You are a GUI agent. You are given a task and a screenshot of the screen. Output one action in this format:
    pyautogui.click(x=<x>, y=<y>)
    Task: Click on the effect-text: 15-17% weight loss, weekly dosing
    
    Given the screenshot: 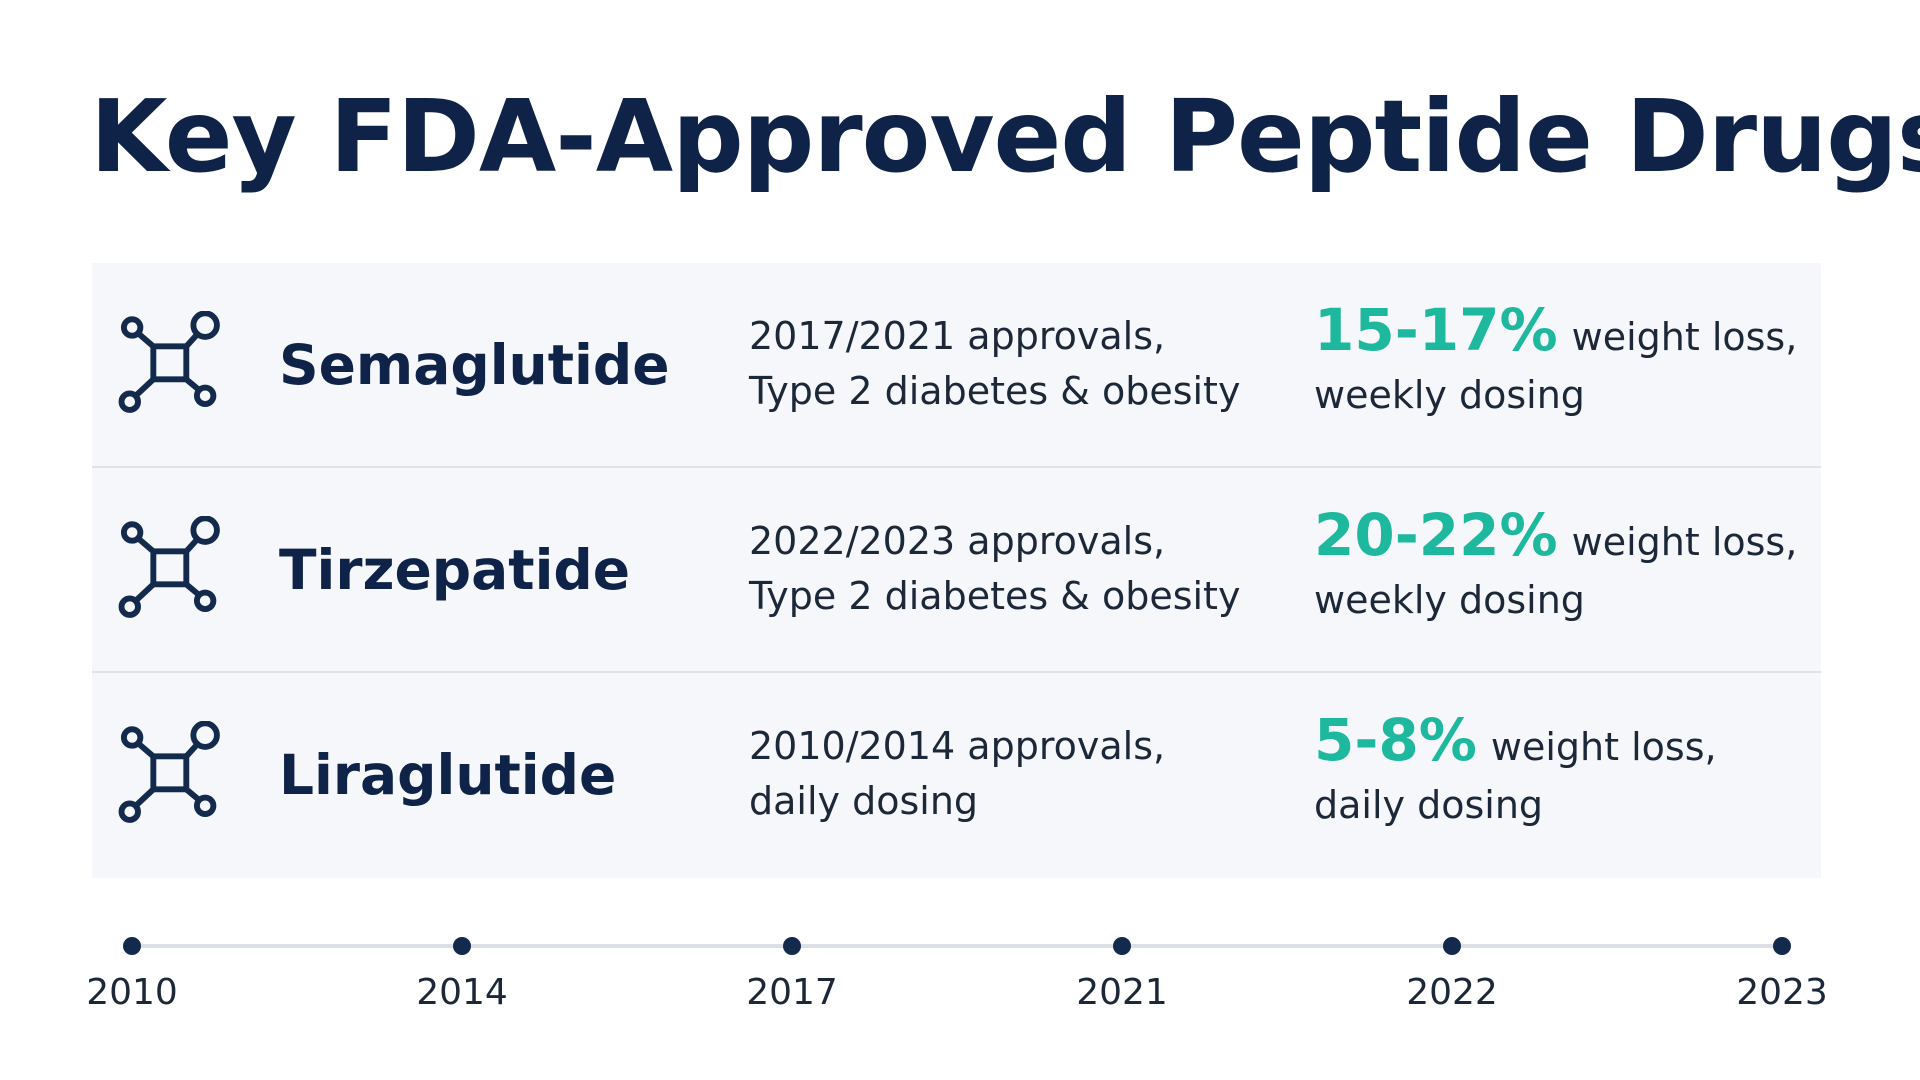 What is the action you would take?
    pyautogui.click(x=1555, y=362)
    